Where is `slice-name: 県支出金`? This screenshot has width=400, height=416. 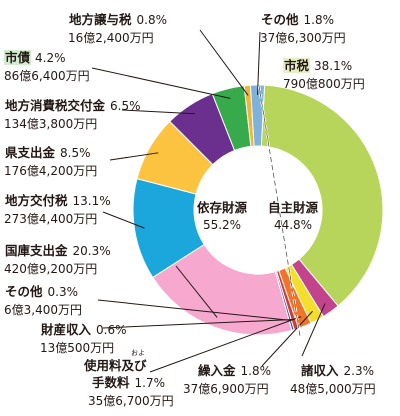
slice-name: 県支出金 is located at coordinates (30, 152).